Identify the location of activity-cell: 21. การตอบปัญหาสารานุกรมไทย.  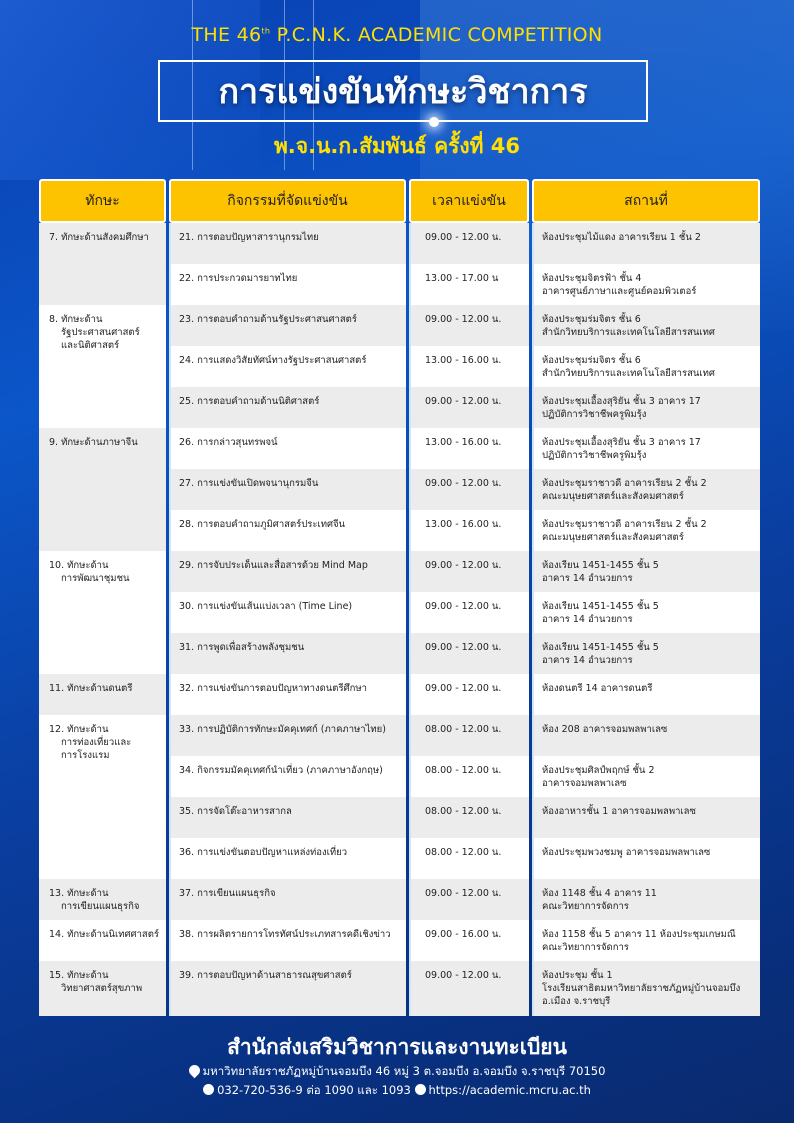
(287, 243).